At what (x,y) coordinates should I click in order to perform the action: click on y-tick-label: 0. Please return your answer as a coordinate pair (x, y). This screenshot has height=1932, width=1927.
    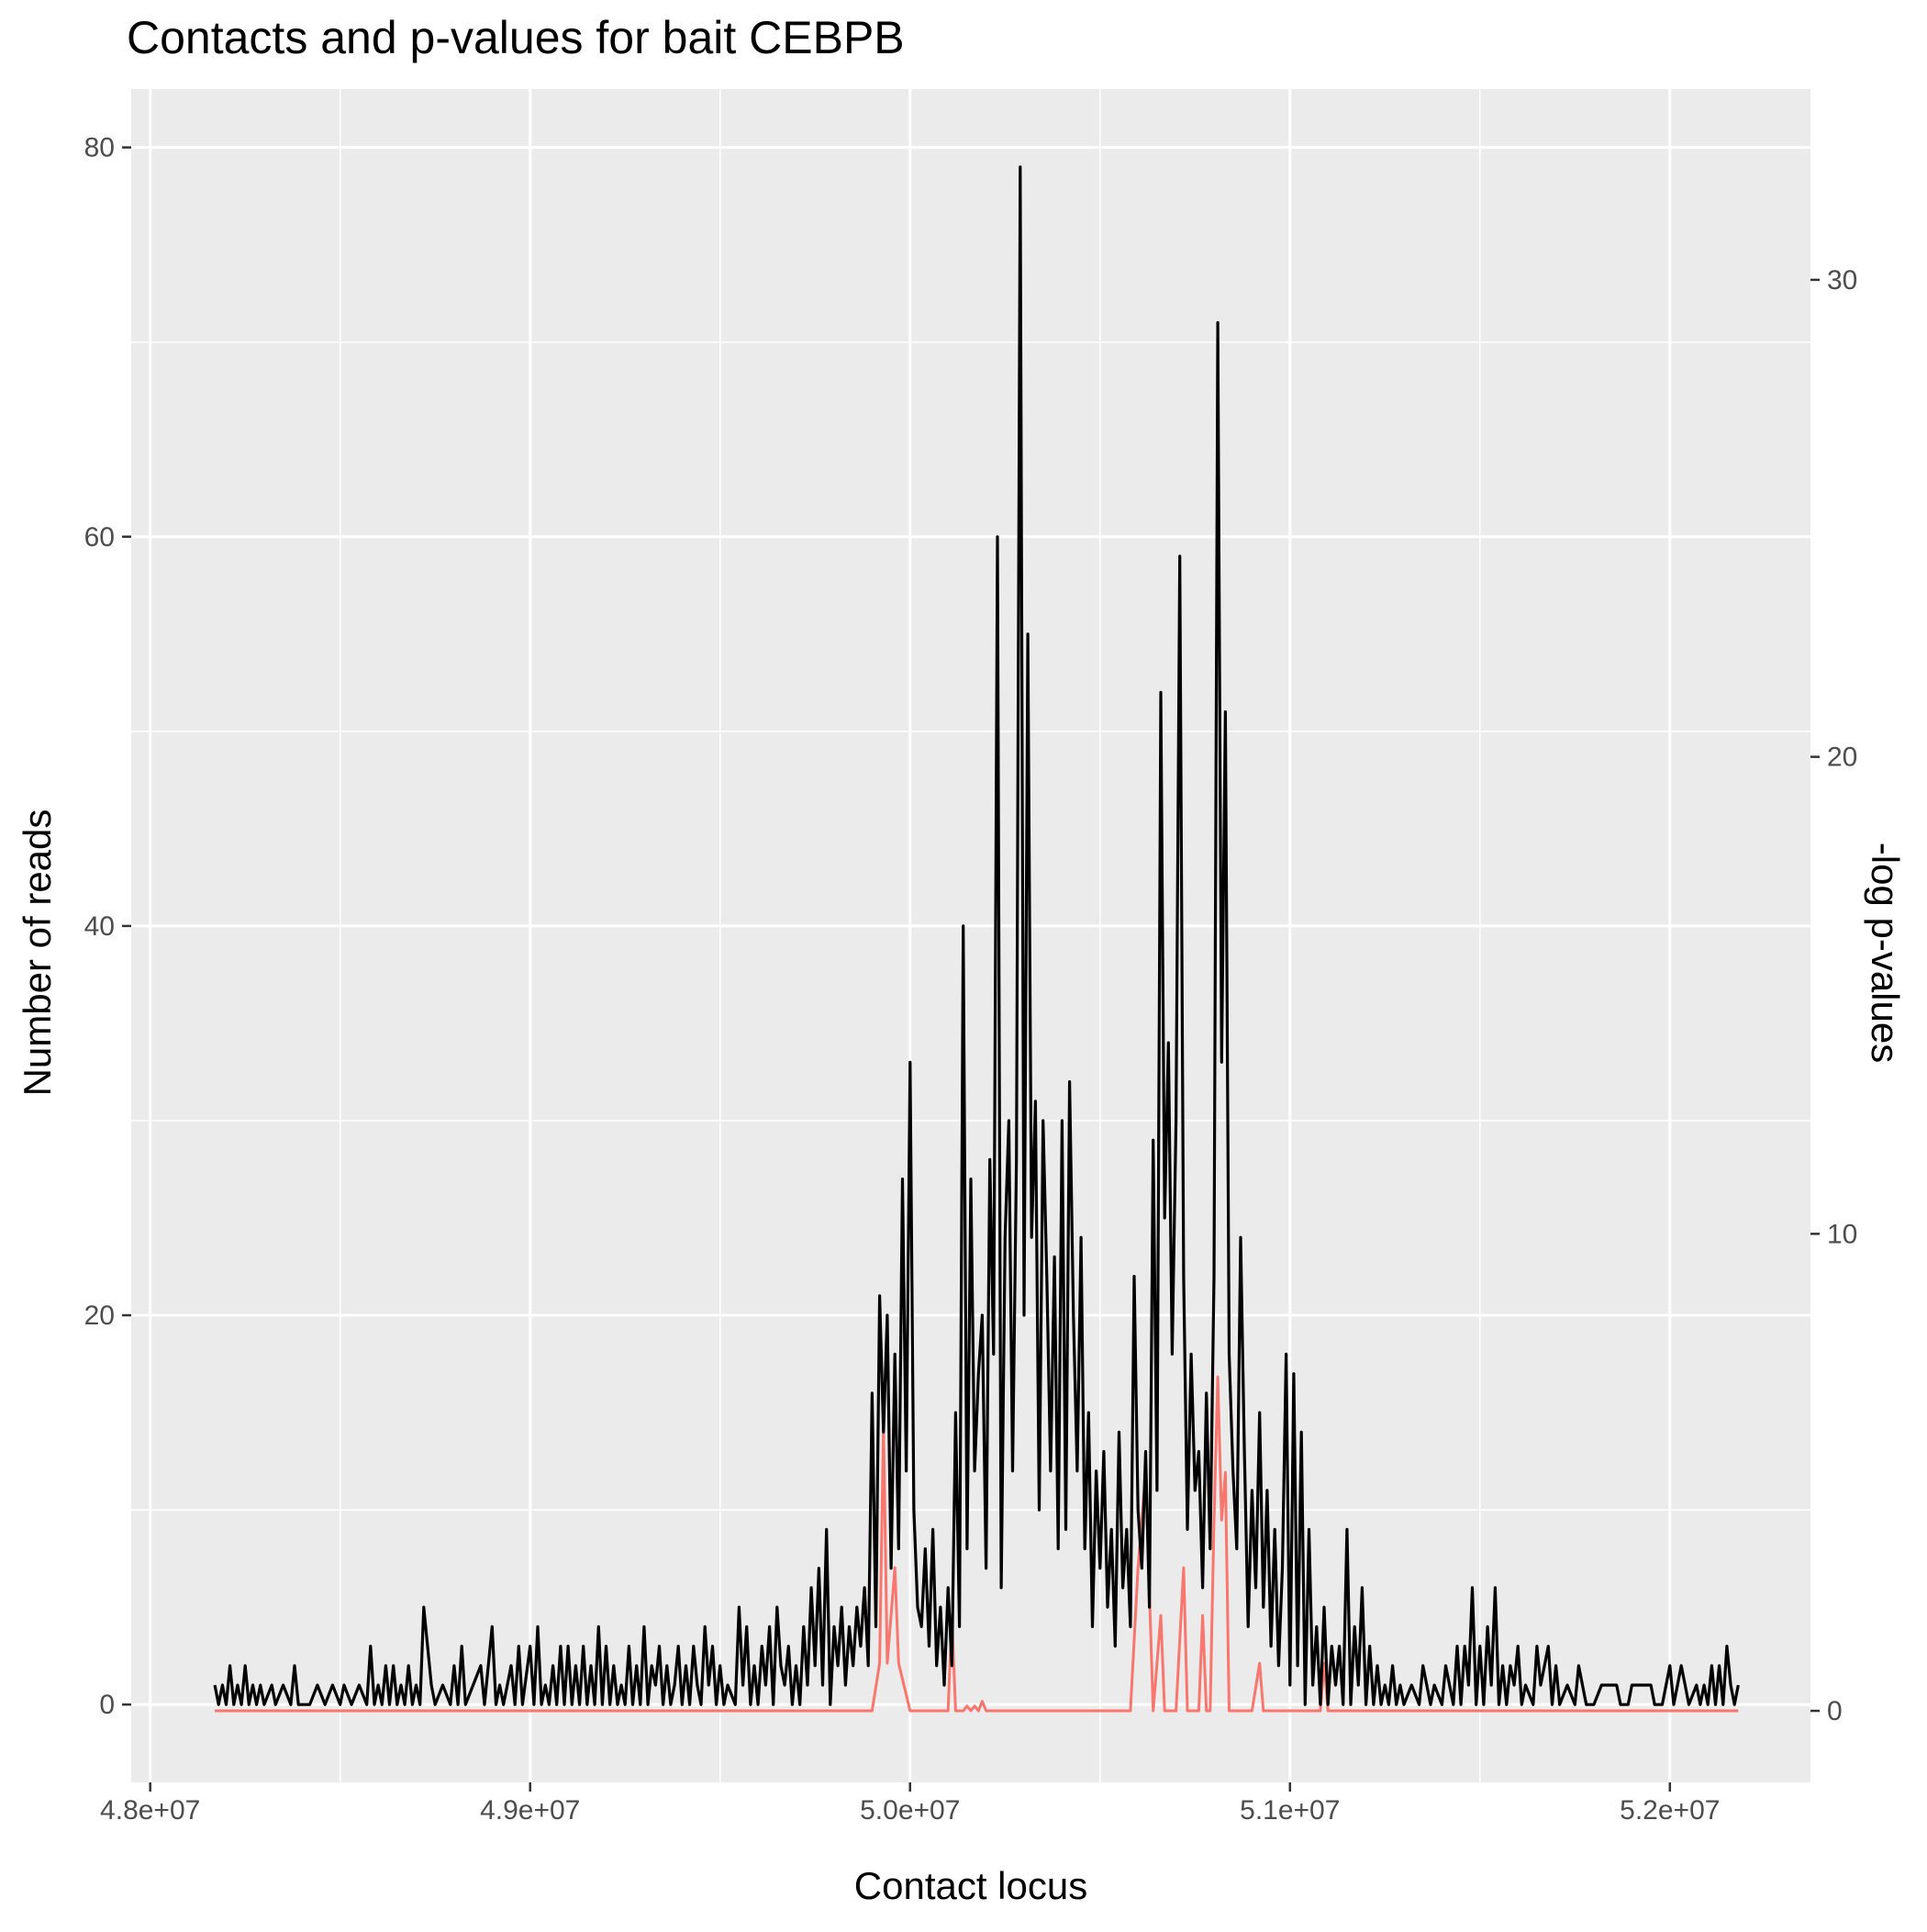
    Looking at the image, I should click on (107, 1705).